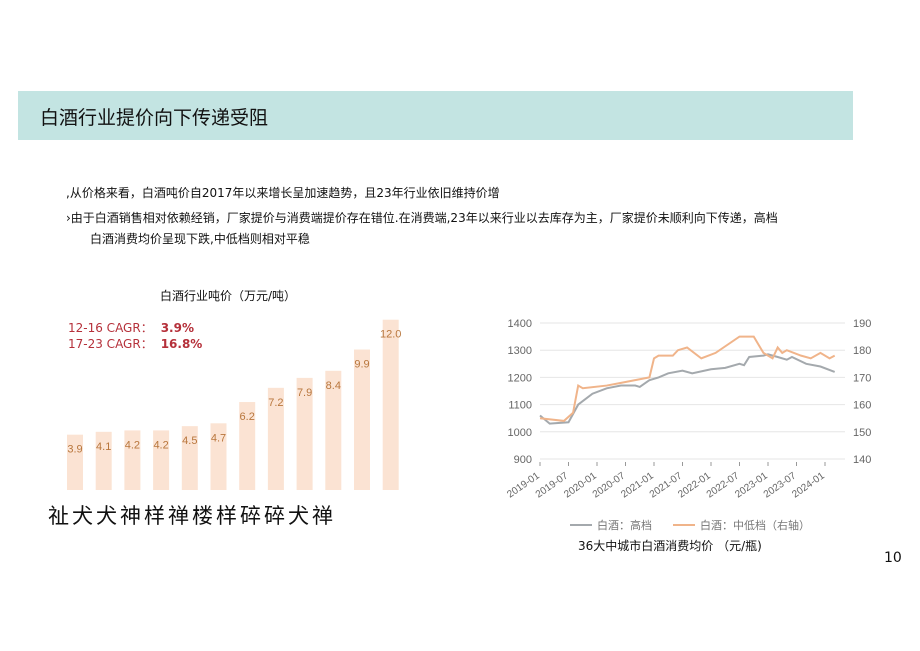 This screenshot has width=920, height=651. Describe the element at coordinates (181, 344) in the screenshot. I see `cagr-2-value: 16.8%` at that location.